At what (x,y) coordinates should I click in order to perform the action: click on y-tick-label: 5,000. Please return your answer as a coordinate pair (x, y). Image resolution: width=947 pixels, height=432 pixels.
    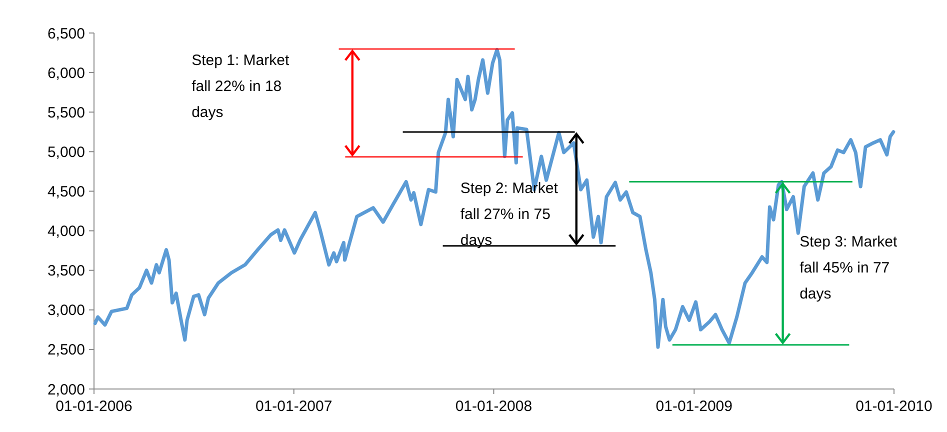
    Looking at the image, I should click on (66, 152).